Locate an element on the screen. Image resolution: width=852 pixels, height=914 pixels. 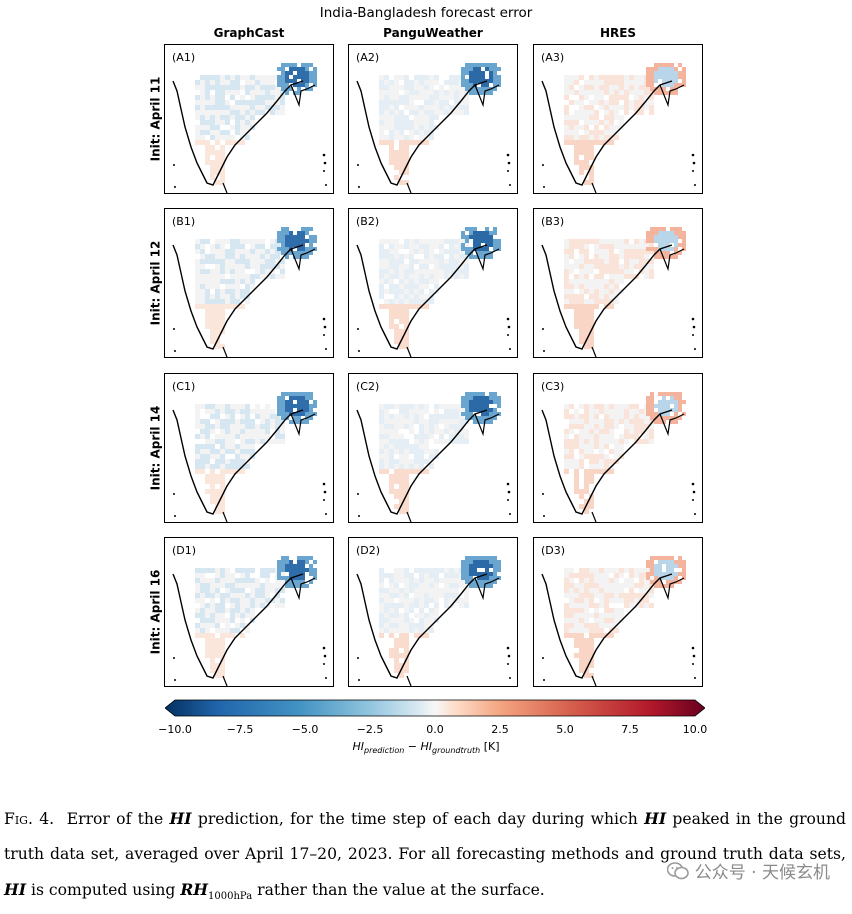
map-panel-c1: (C1) is located at coordinates (249, 448).